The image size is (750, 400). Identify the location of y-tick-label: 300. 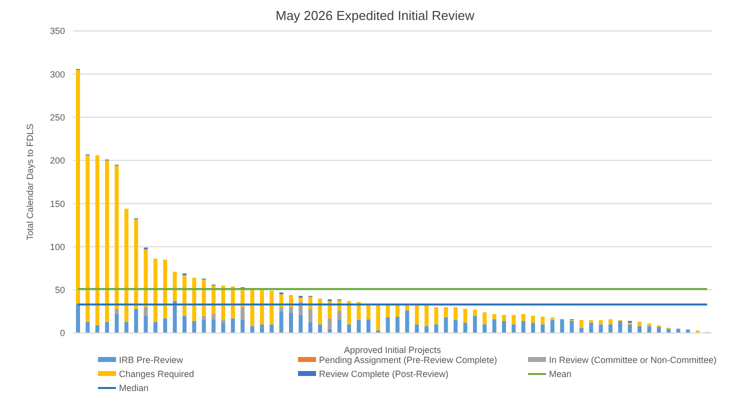
(57, 74).